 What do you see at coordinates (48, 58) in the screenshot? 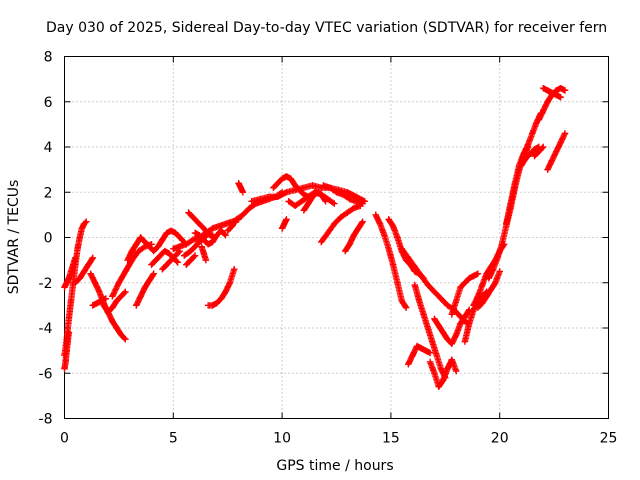
I see `y-tick-label: 8` at bounding box center [48, 58].